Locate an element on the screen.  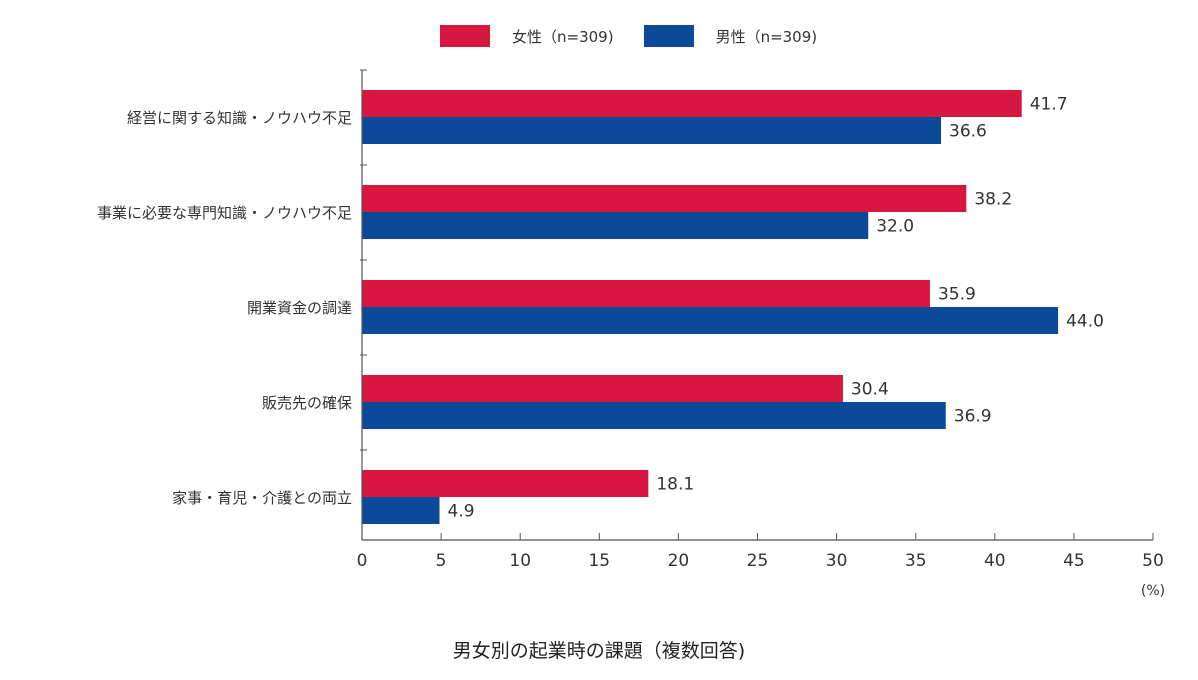
x-tick-label-7: 35 is located at coordinates (916, 561).